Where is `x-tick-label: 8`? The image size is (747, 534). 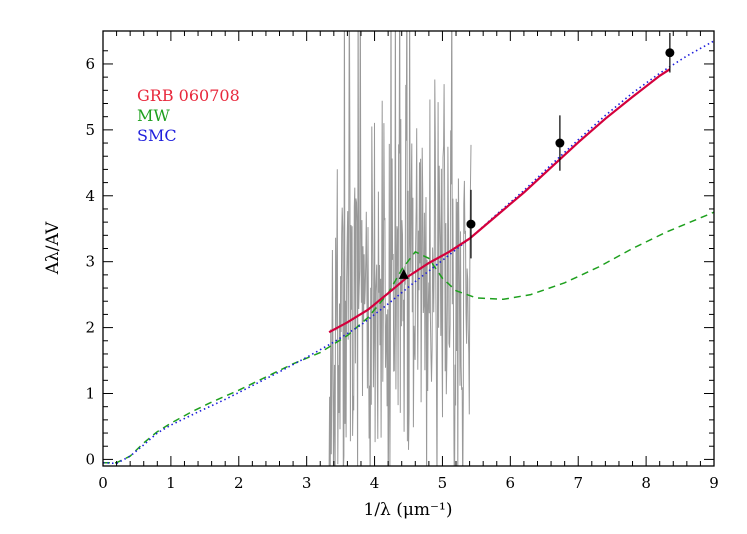
x-tick-label: 8 is located at coordinates (646, 483).